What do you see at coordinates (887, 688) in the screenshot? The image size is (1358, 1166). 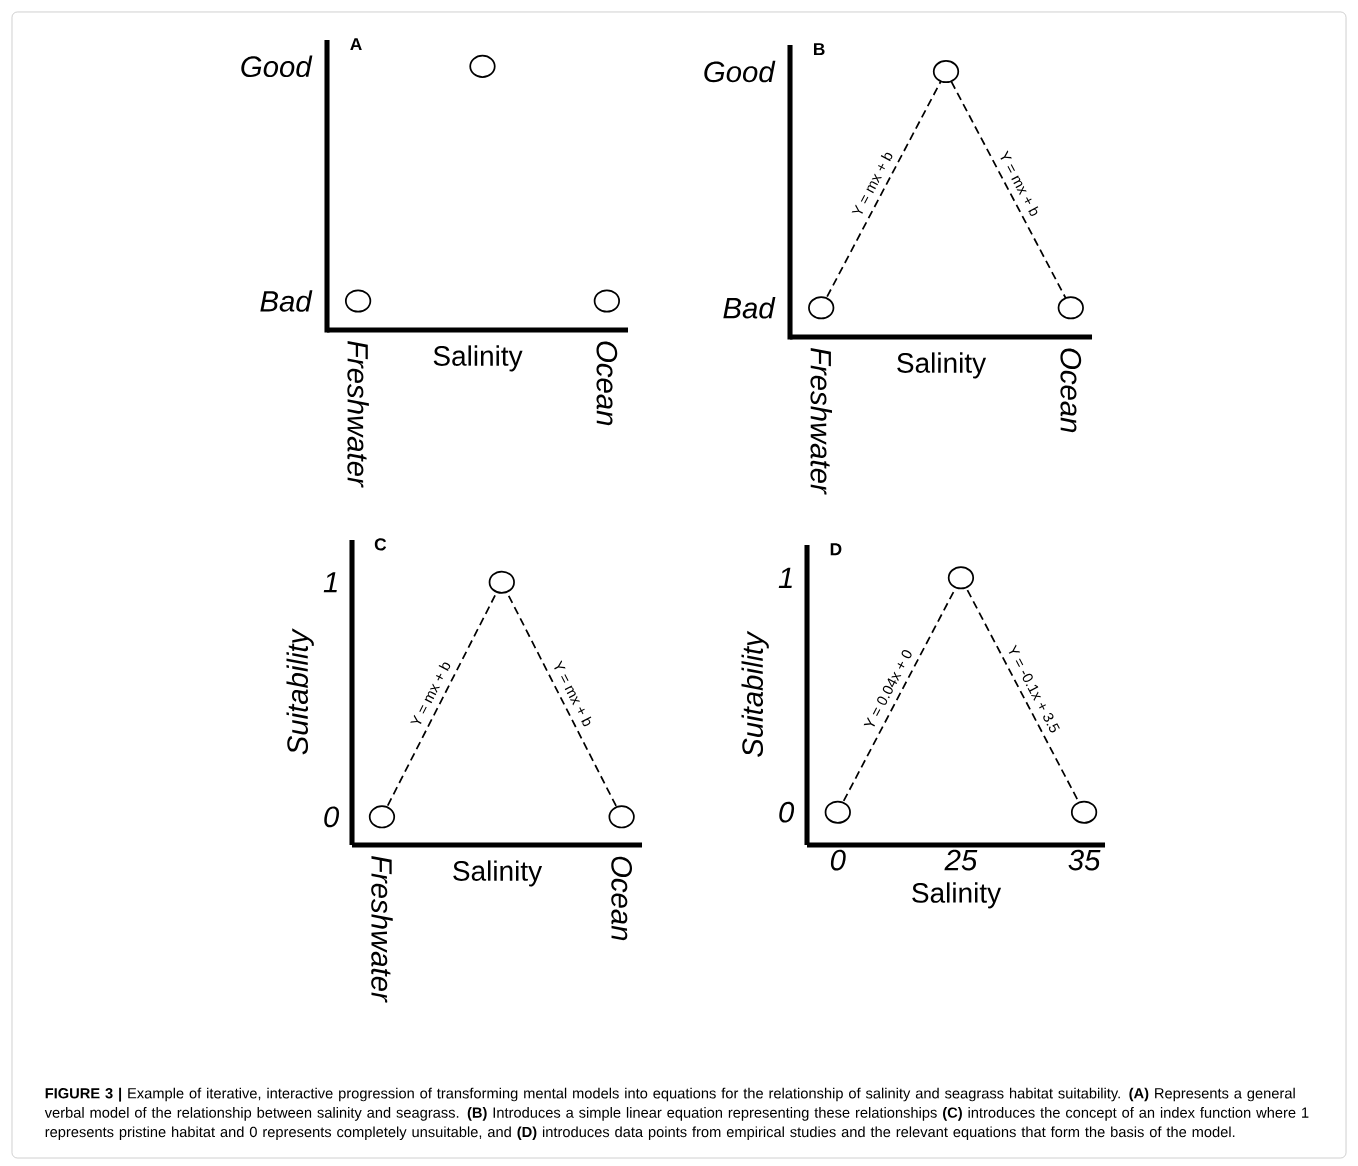 I see `annotation: Y = 0.04x + 0` at bounding box center [887, 688].